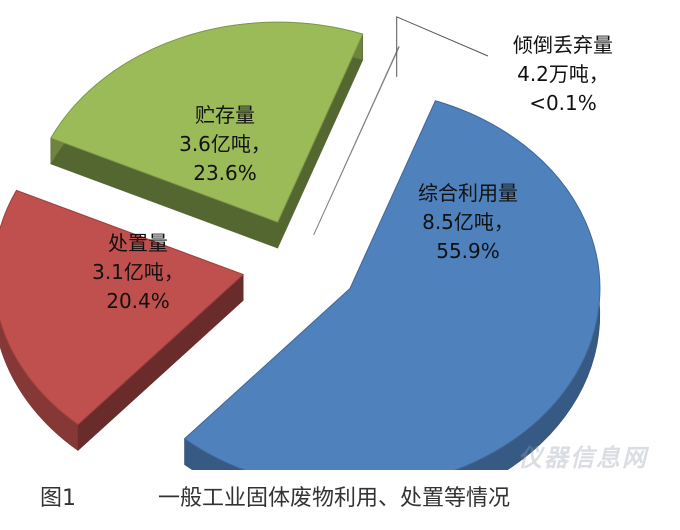 The height and width of the screenshot is (530, 680). What do you see at coordinates (334, 498) in the screenshot?
I see `figure-title: 一般工业固体废物利用、处置等情况` at bounding box center [334, 498].